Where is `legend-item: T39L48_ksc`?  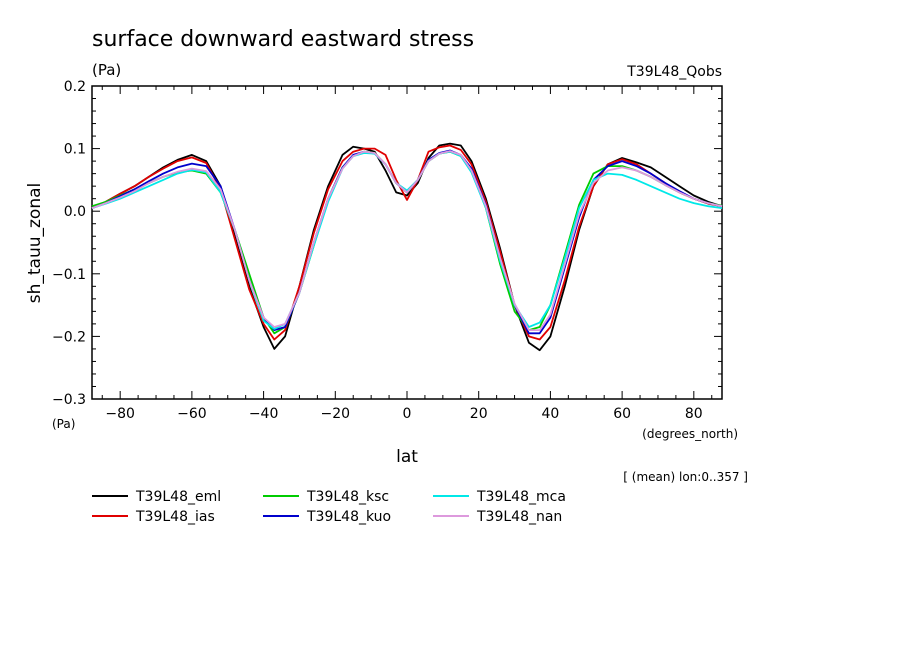
legend-item: T39L48_ksc is located at coordinates (326, 497).